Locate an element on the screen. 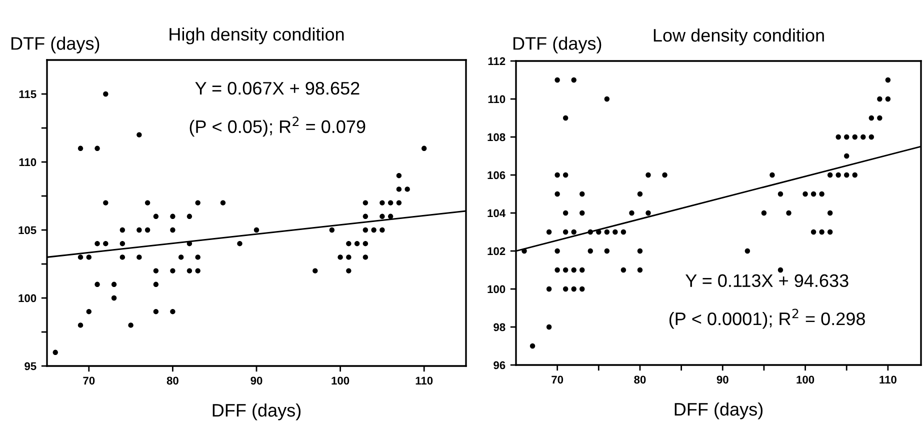 The height and width of the screenshot is (442, 924). annotation: (P < 0.0001); R$^{2}$ = 0.298 is located at coordinates (767, 318).